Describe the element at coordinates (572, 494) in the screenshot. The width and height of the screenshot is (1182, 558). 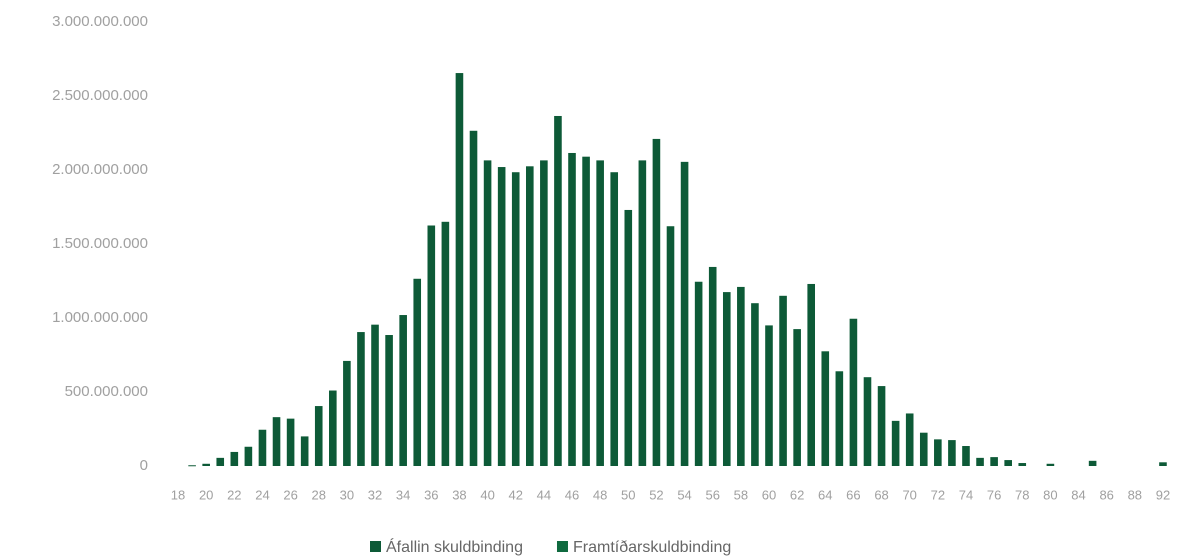
I see `x-tick-label: 46` at that location.